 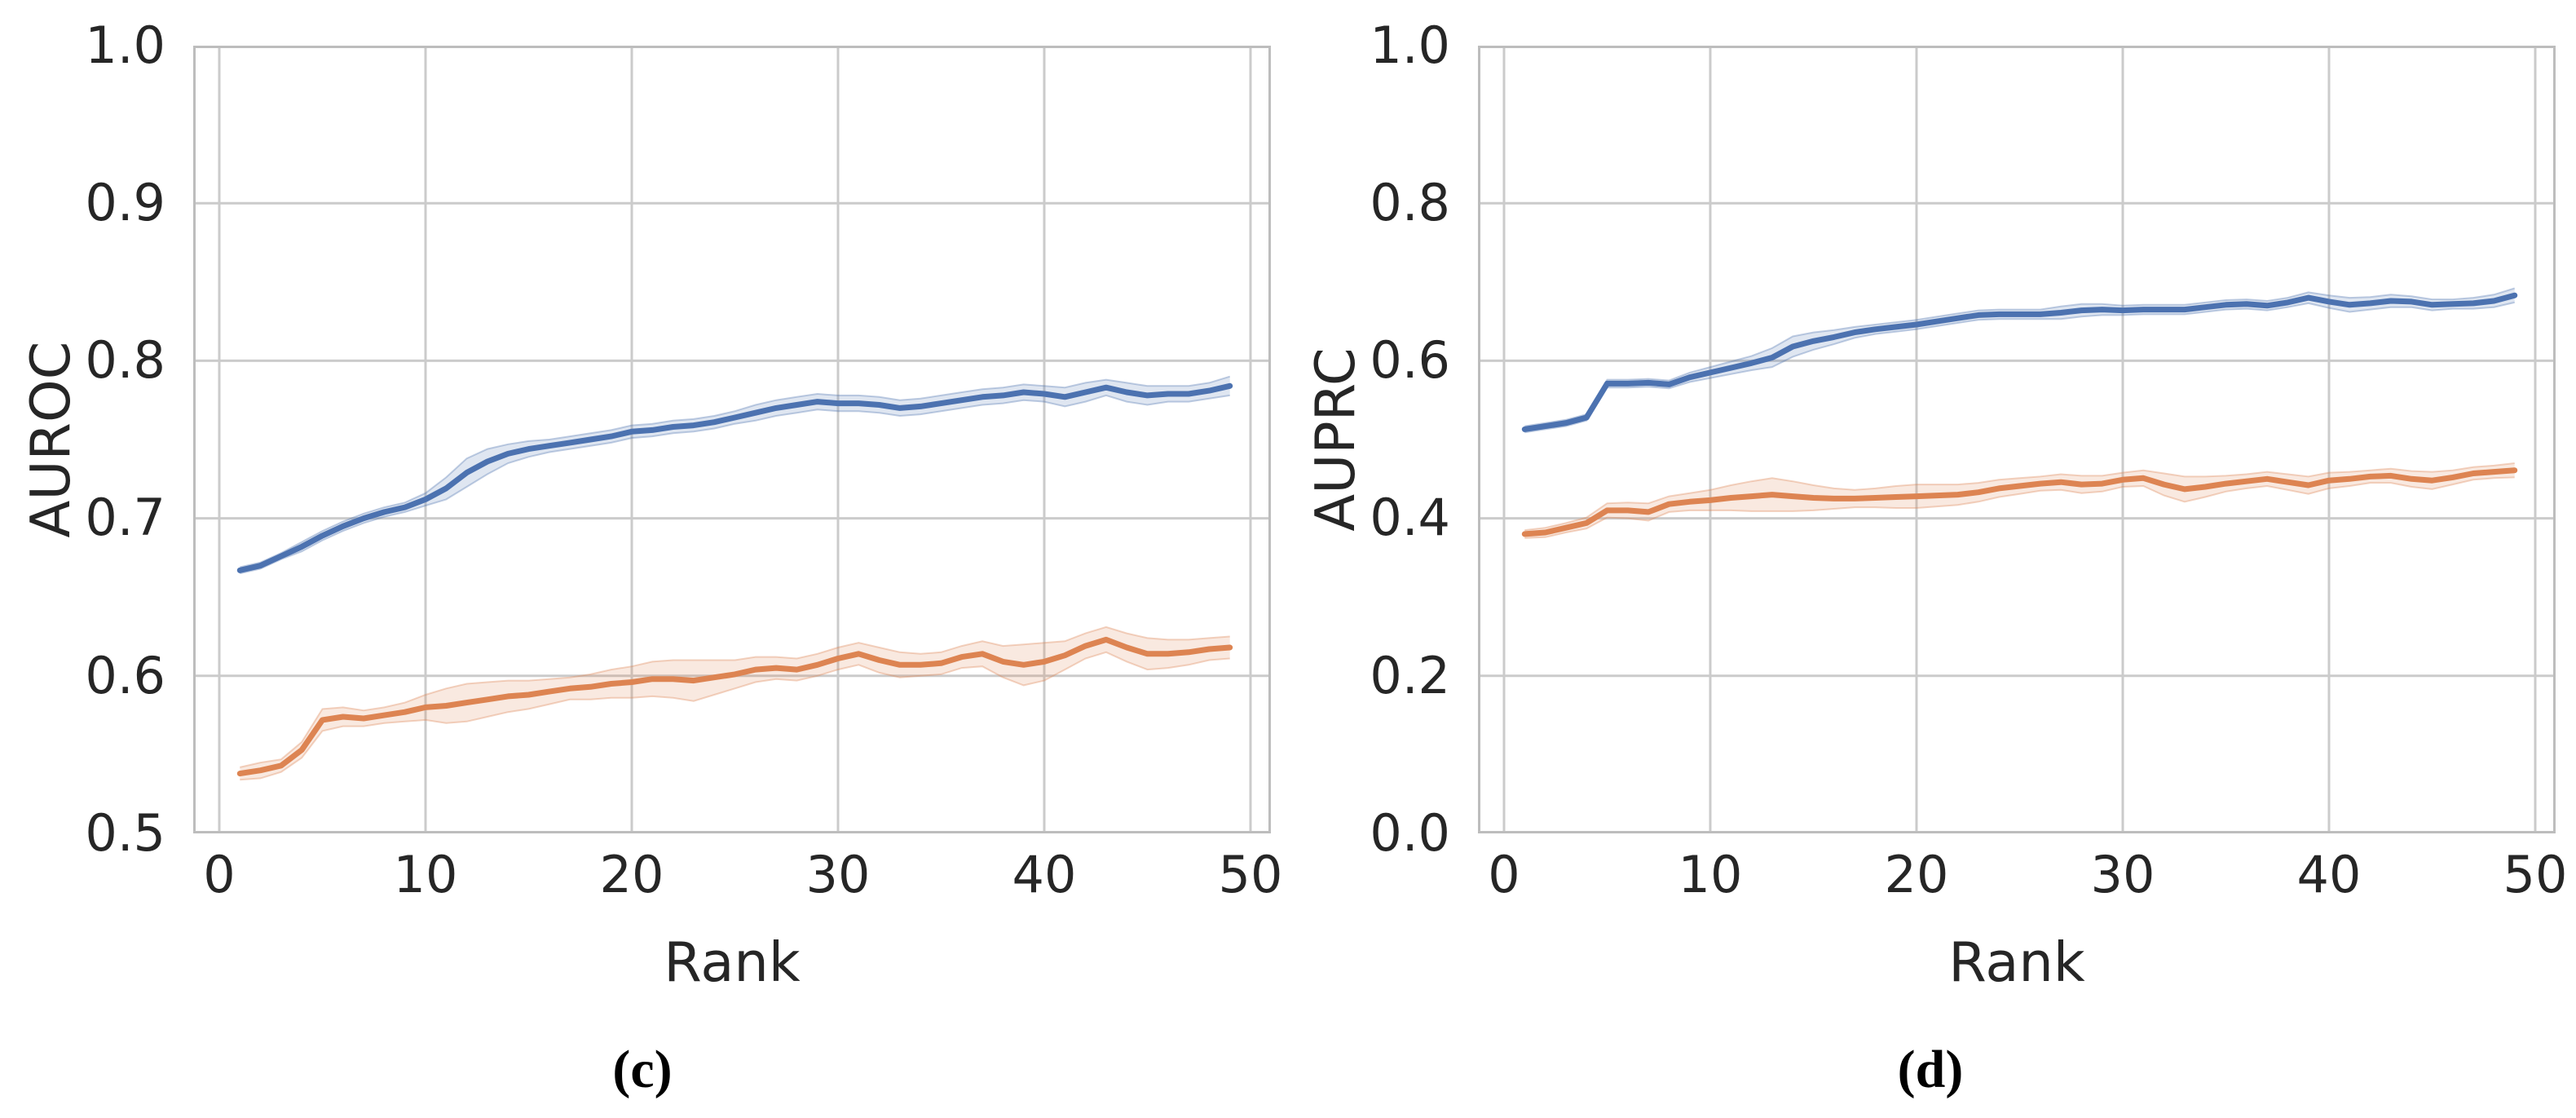 I want to click on y-tick-label: 0.7, so click(x=125, y=517).